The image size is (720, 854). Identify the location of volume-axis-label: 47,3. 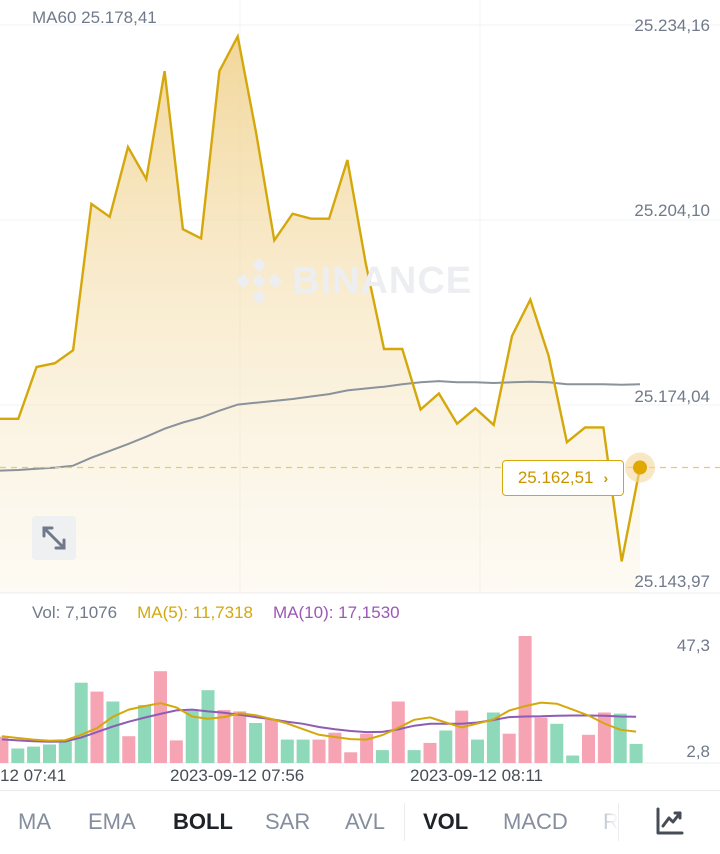
(693, 645).